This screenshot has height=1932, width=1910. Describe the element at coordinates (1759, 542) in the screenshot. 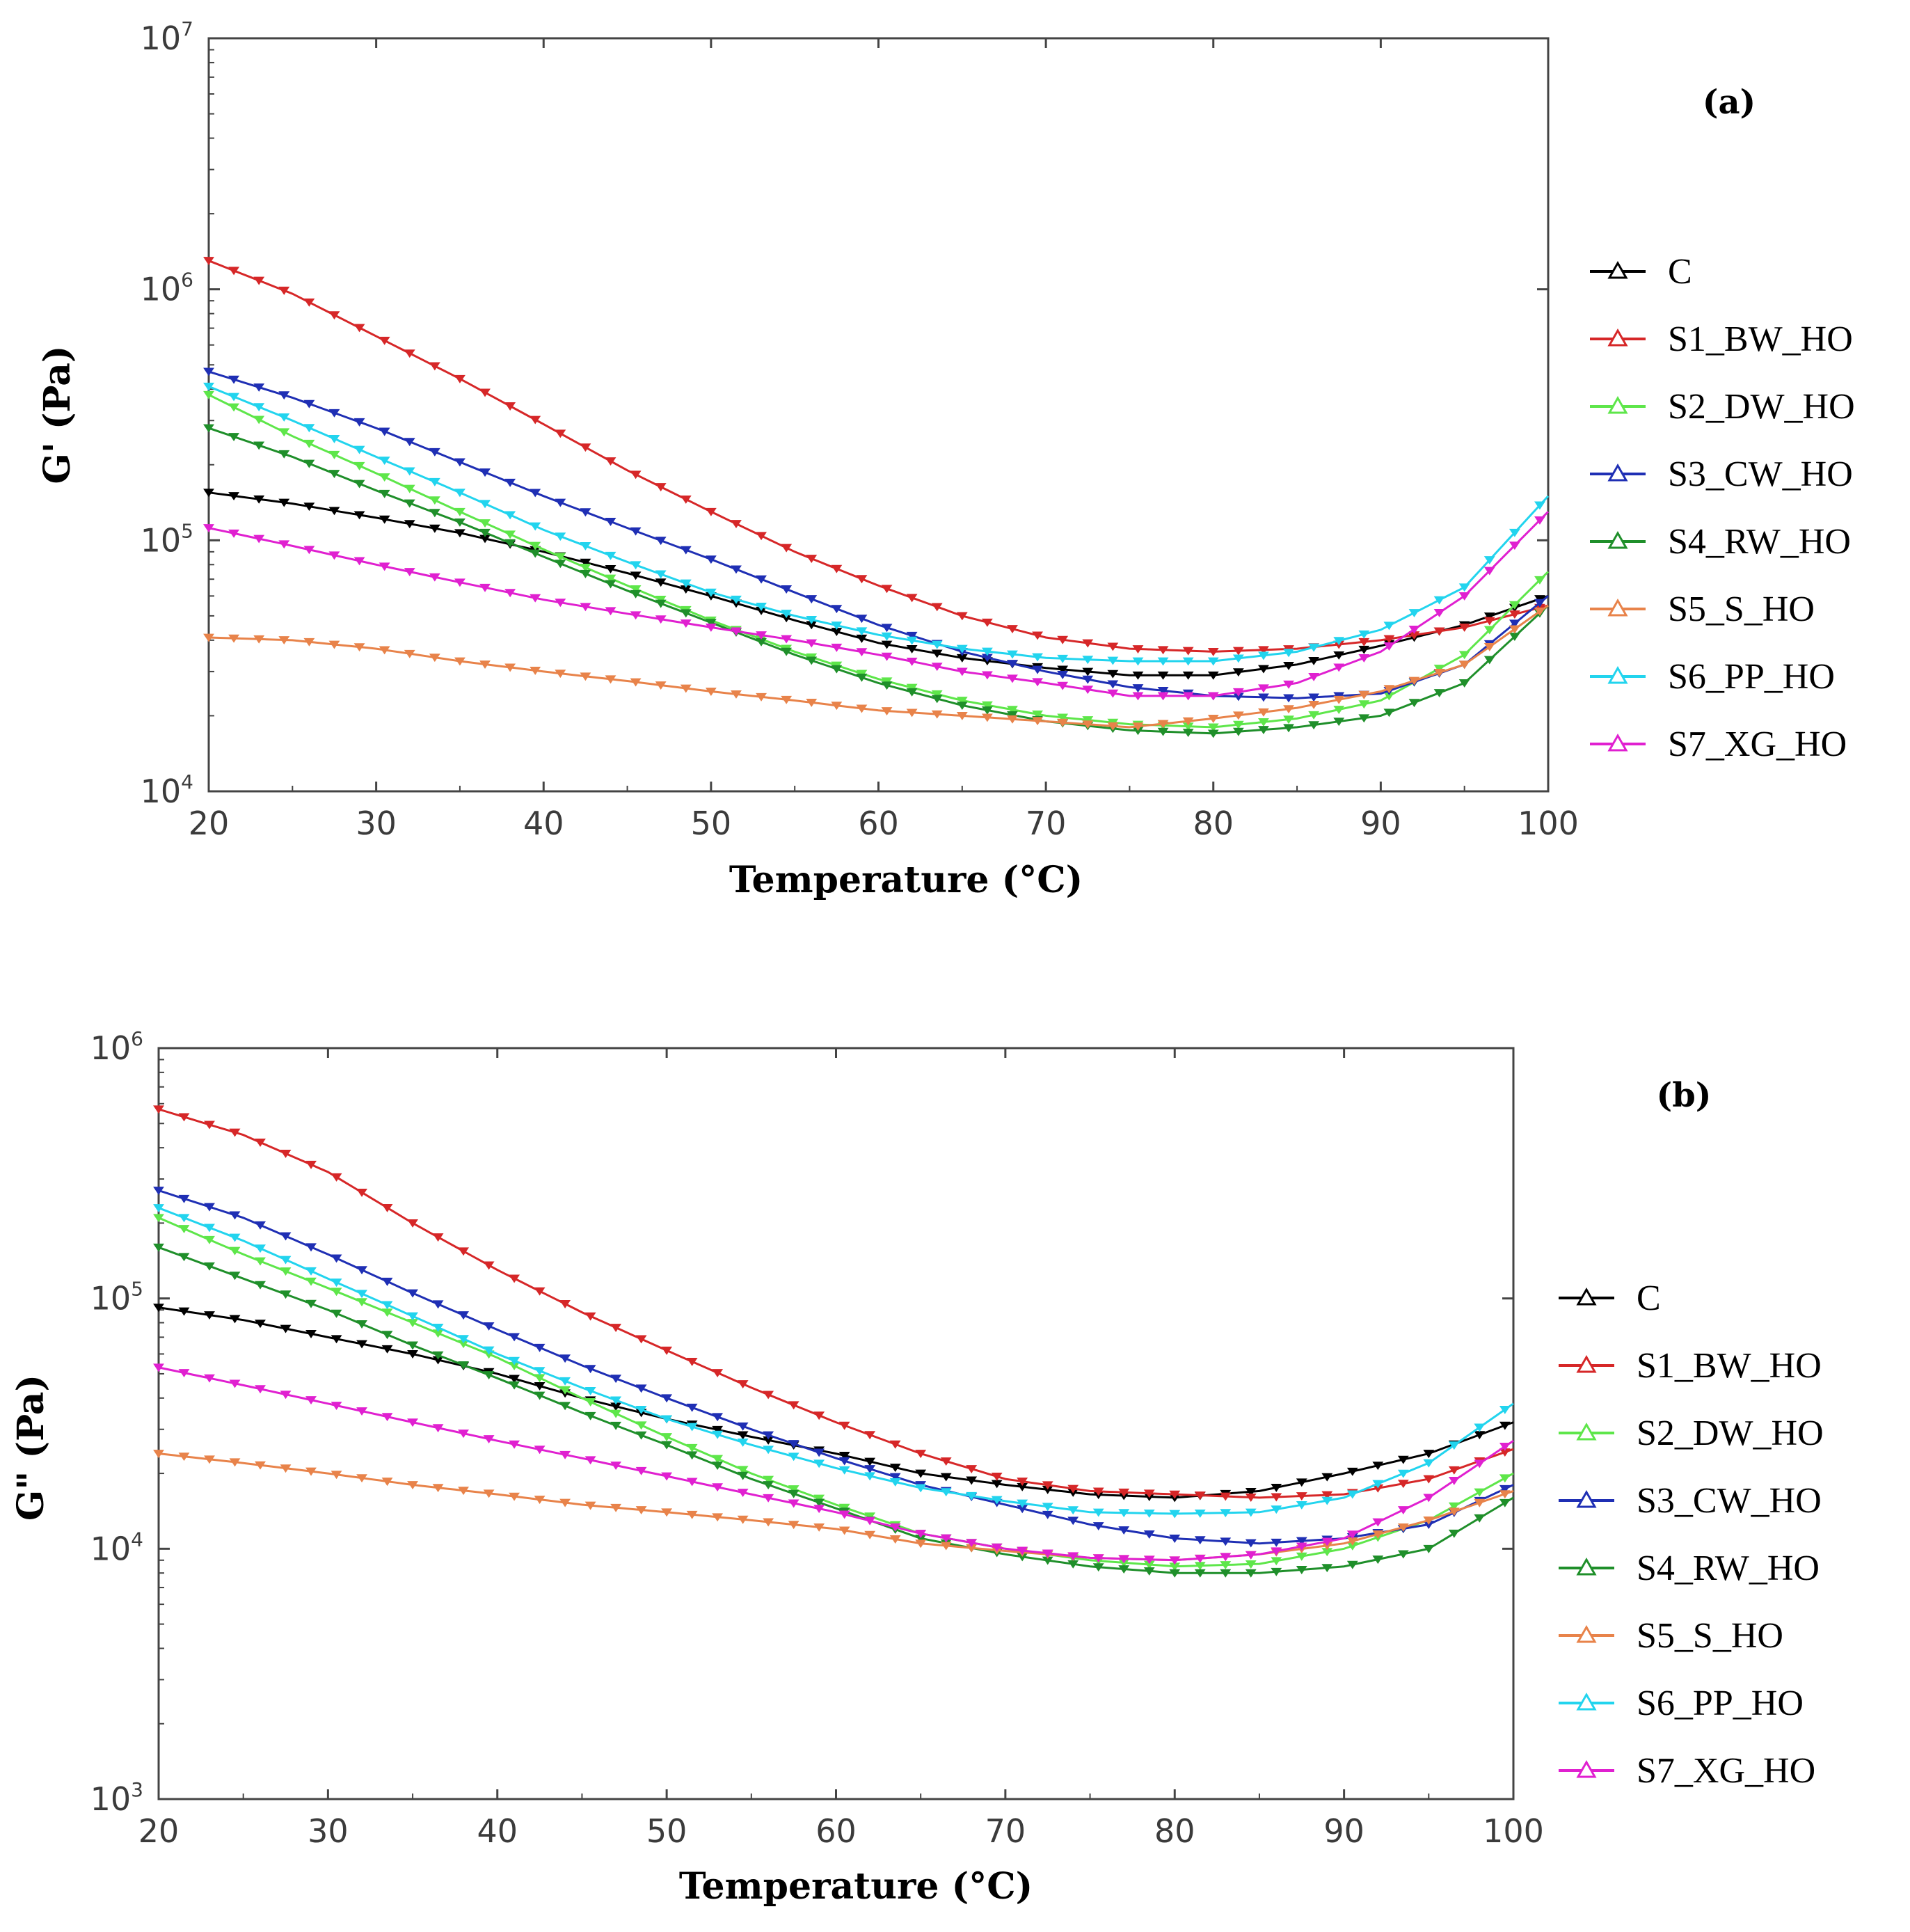

I see `legend-label: S4_RW_HO` at that location.